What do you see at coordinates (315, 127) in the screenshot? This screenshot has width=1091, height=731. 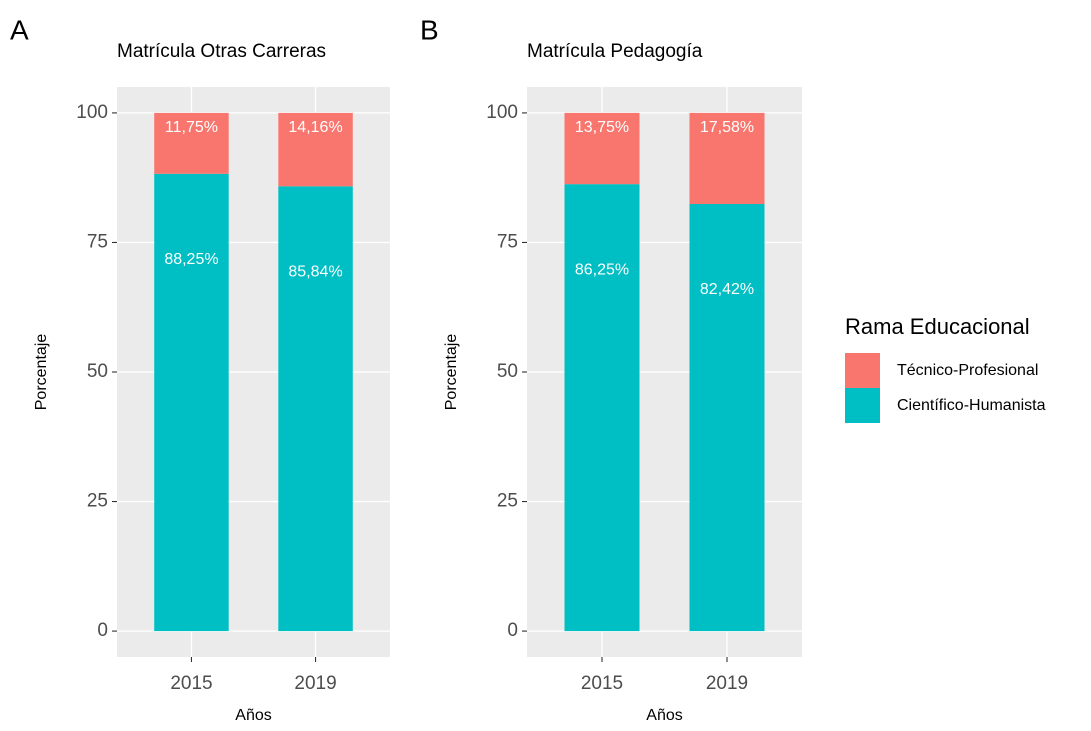 I see `value-label: 14,16%` at bounding box center [315, 127].